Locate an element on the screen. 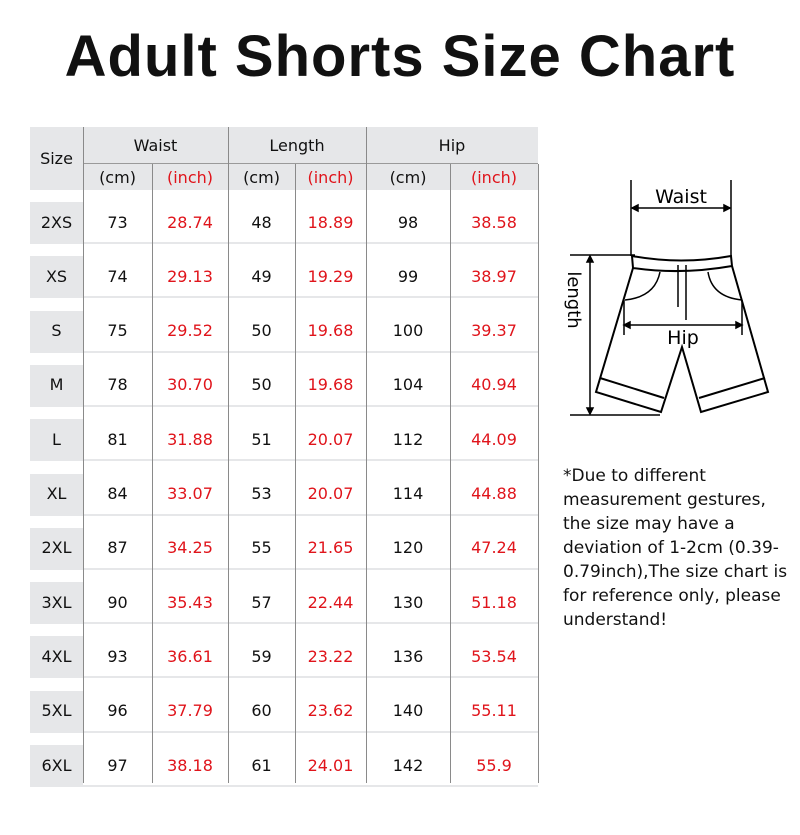 The width and height of the screenshot is (800, 835). size-label: XL is located at coordinates (56, 493).